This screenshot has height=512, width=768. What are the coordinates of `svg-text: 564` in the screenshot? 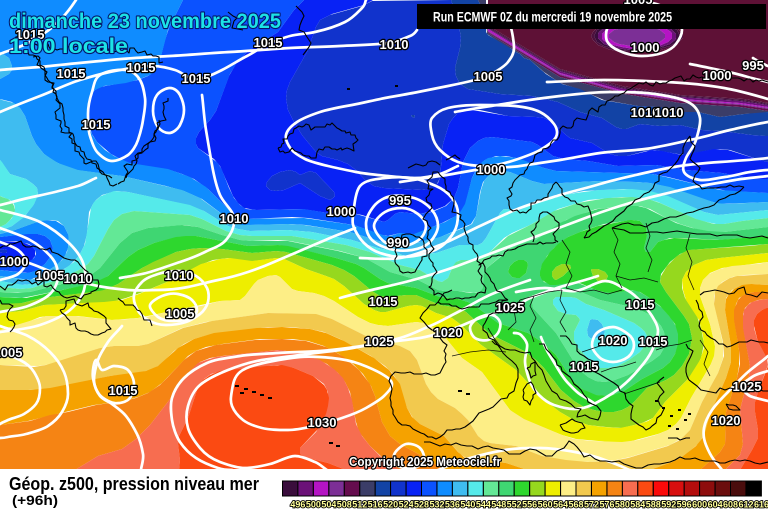 It's located at (560, 505).